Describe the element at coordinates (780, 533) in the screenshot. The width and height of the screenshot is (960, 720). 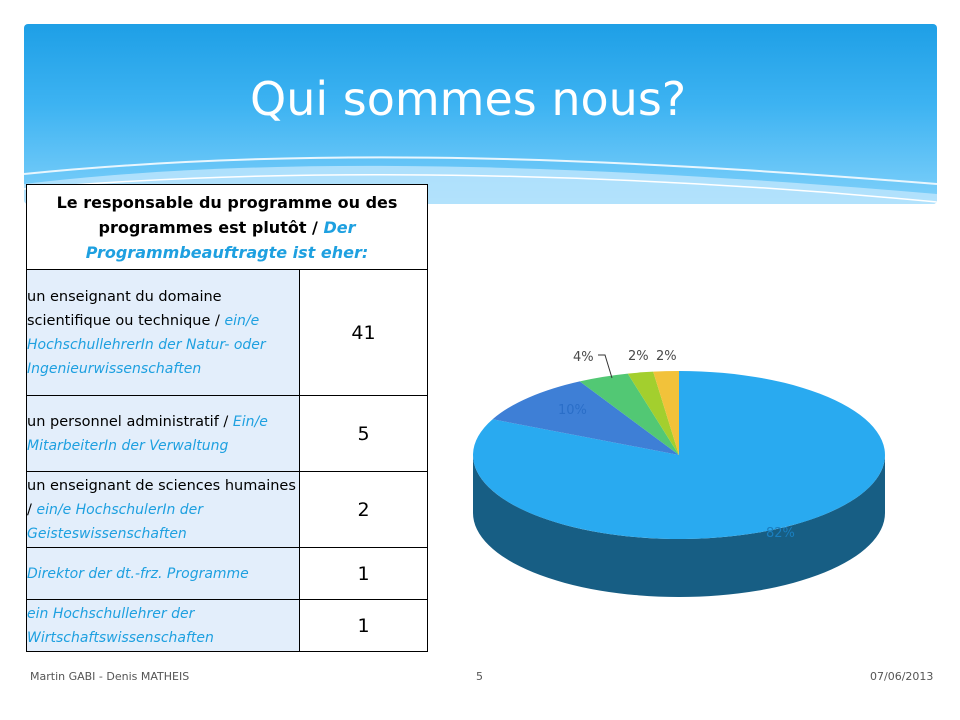
I see `pie-data-label: 82%` at that location.